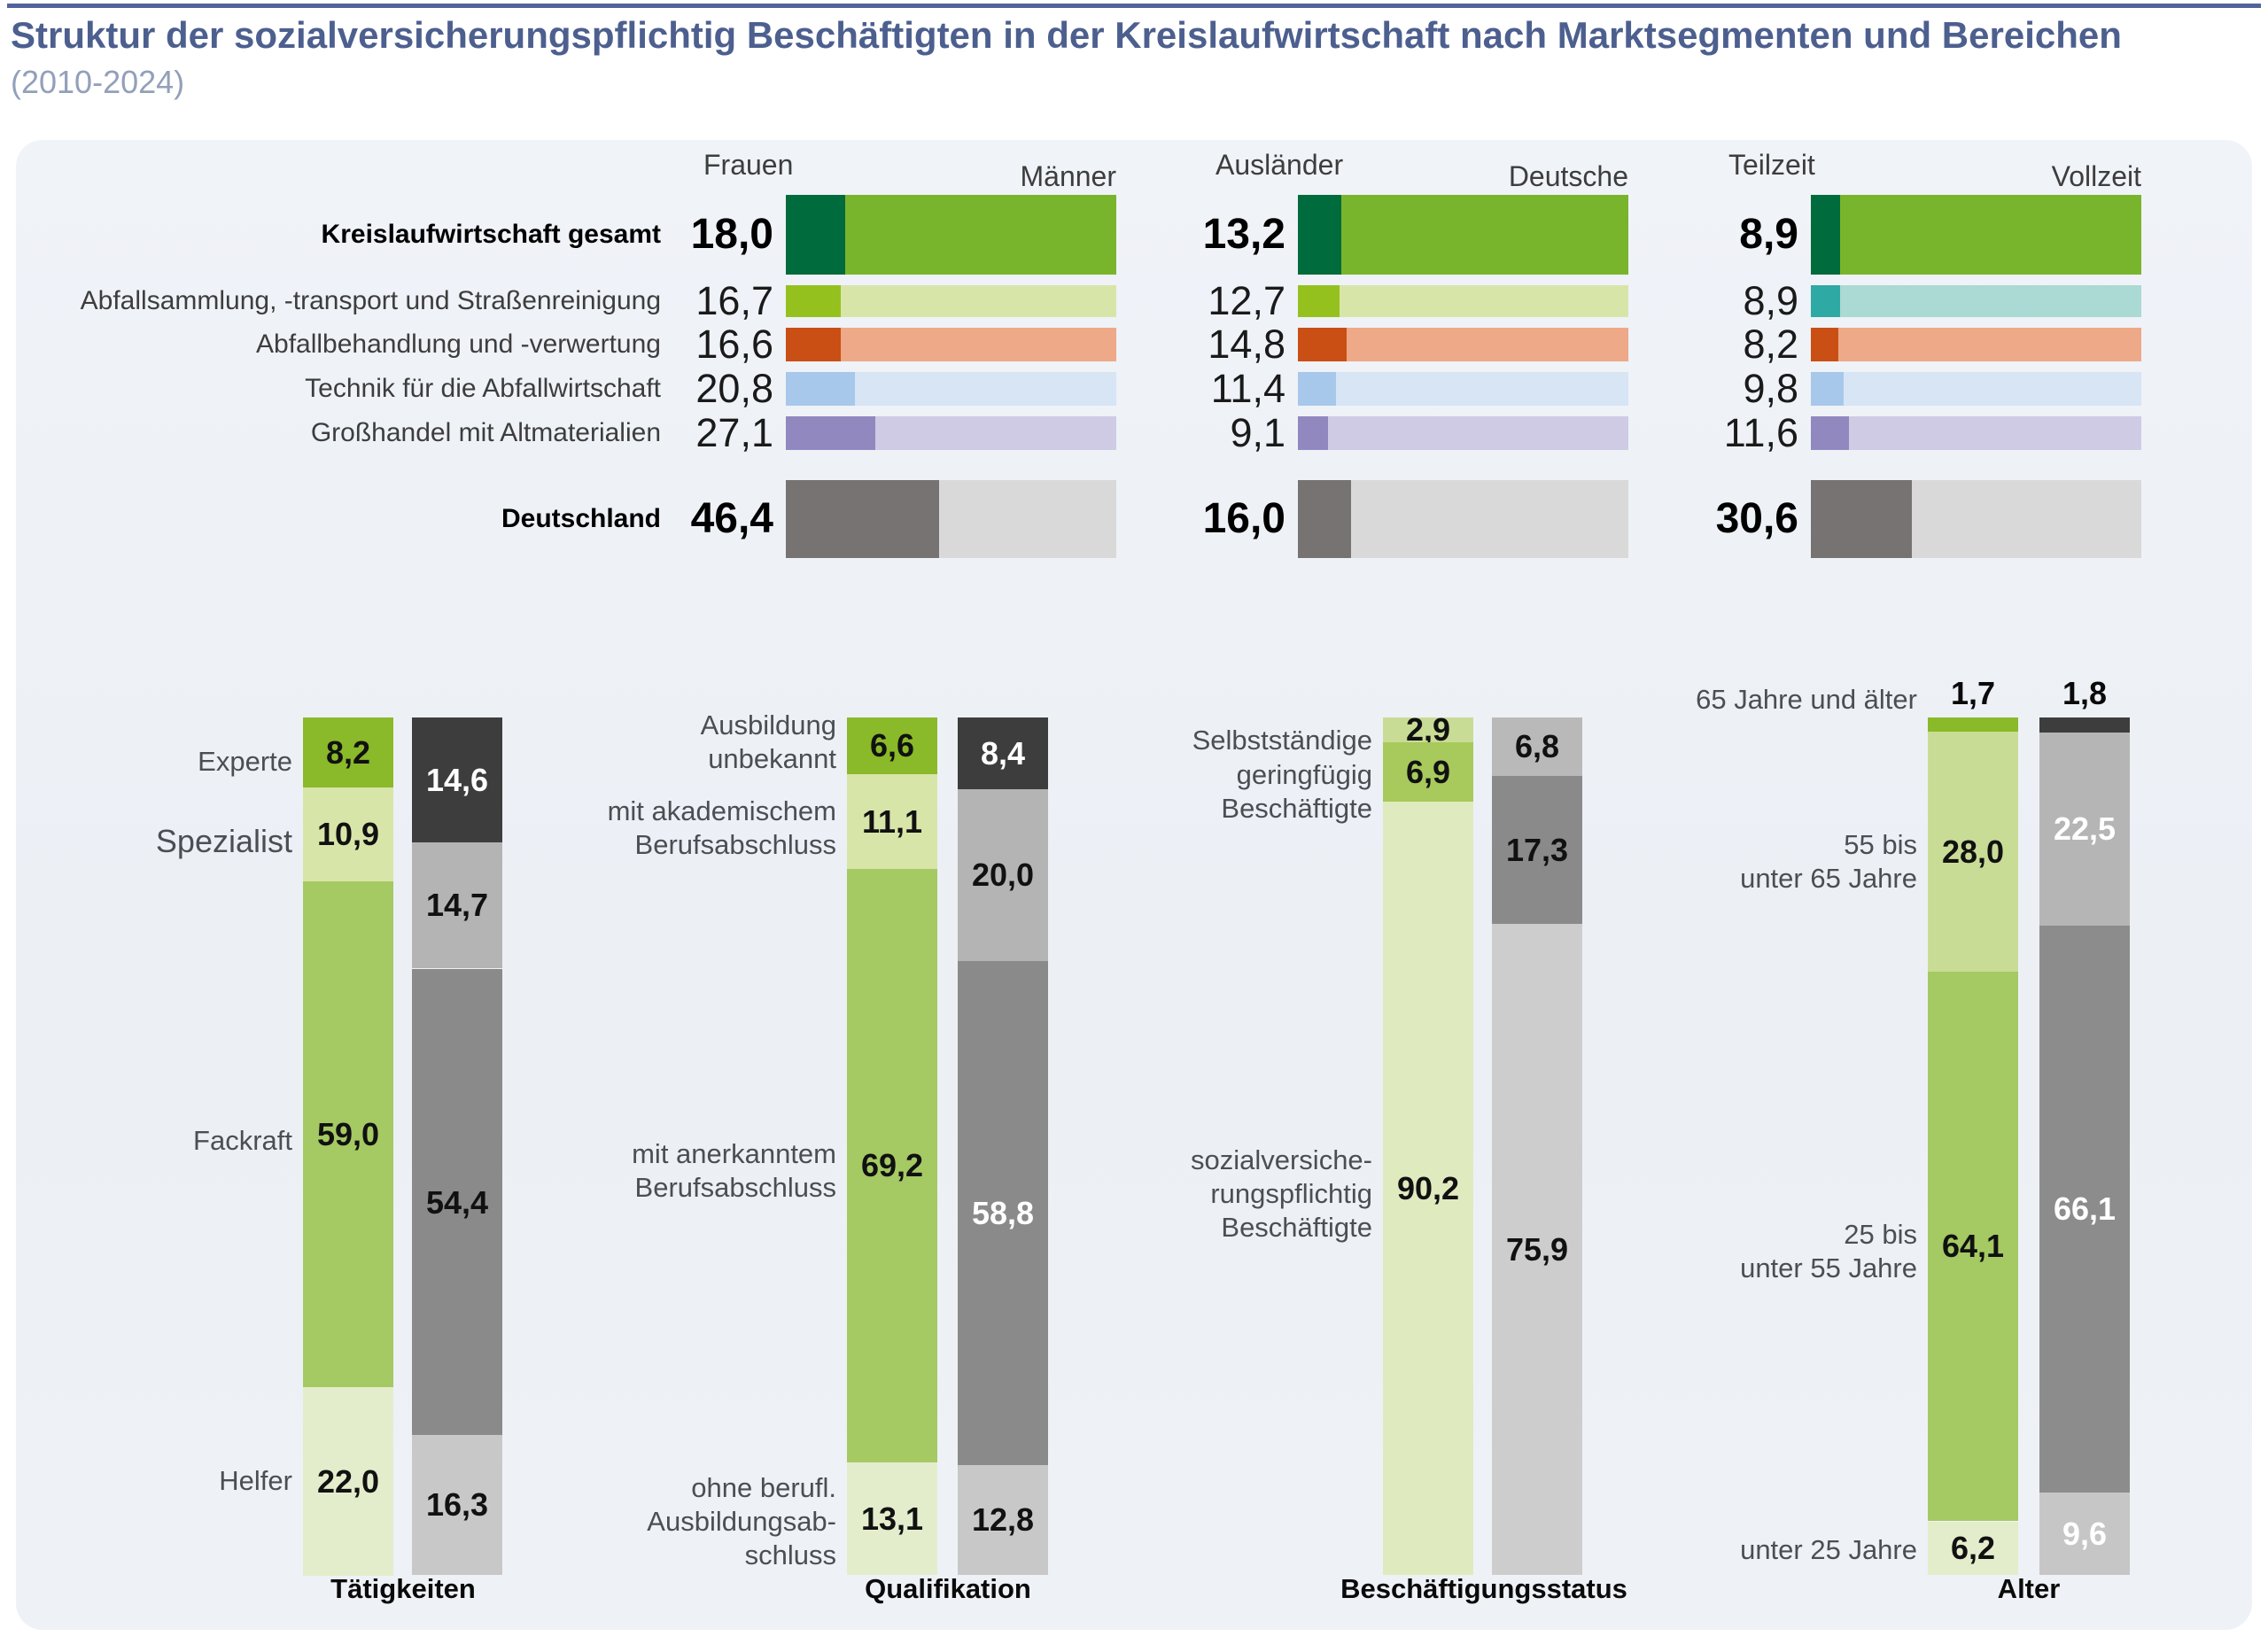  What do you see at coordinates (734, 300) in the screenshot?
I see `bar-value: 16,7` at bounding box center [734, 300].